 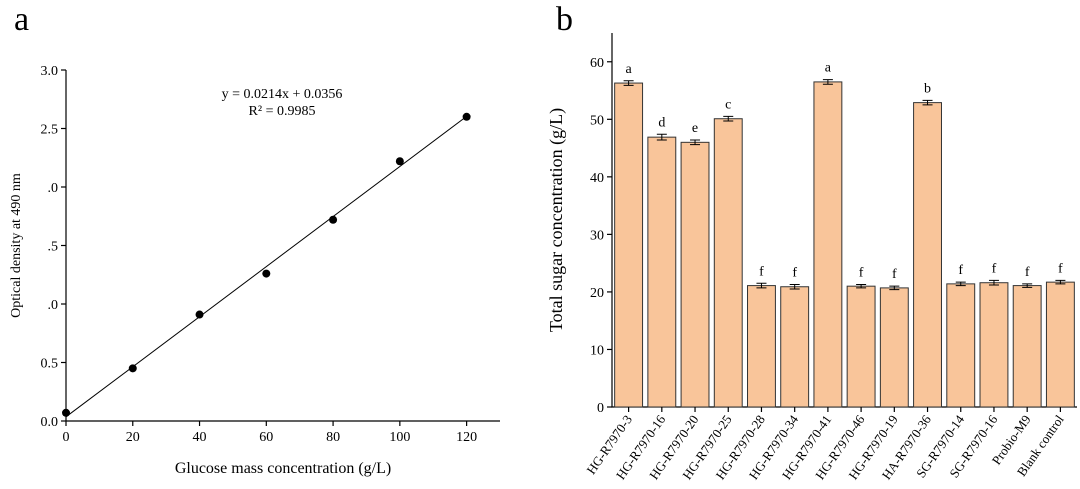 I want to click on y-tick-label: 60, so click(x=597, y=63).